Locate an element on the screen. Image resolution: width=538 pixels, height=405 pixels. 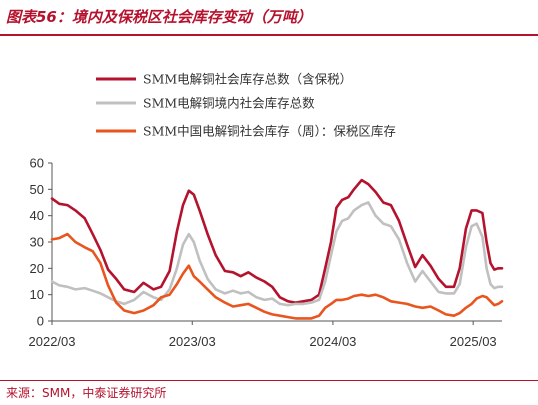
y-tick-label: 20 is located at coordinates (37, 268).